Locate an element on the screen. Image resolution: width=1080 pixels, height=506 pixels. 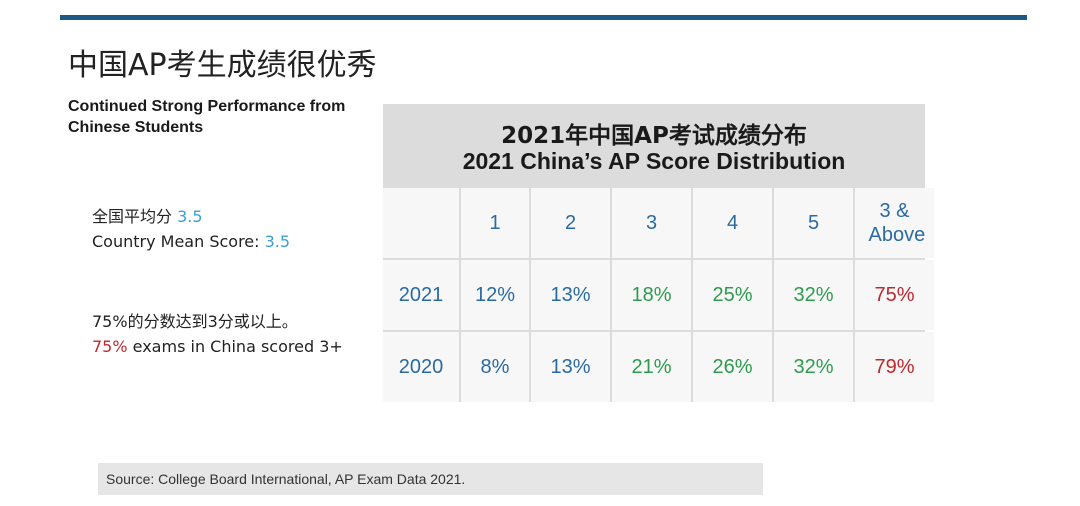
table-cell-2021-2-text: 13% is located at coordinates (570, 295).